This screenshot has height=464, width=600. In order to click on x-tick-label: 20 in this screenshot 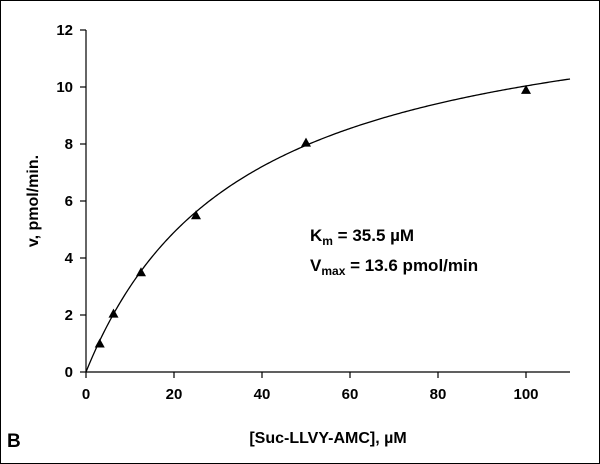, I will do `click(174, 394)`.